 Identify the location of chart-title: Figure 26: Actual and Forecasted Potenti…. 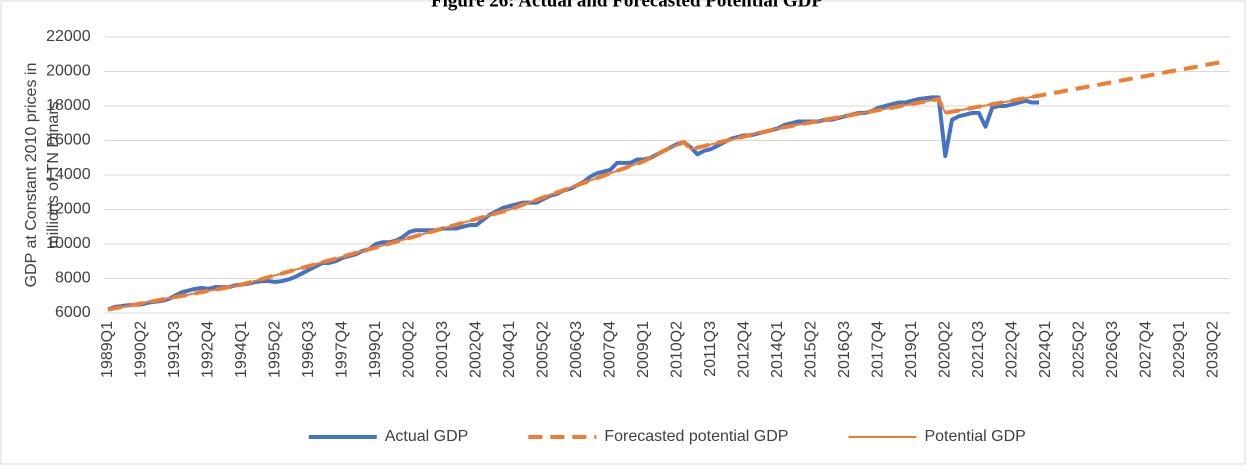
(627, 5).